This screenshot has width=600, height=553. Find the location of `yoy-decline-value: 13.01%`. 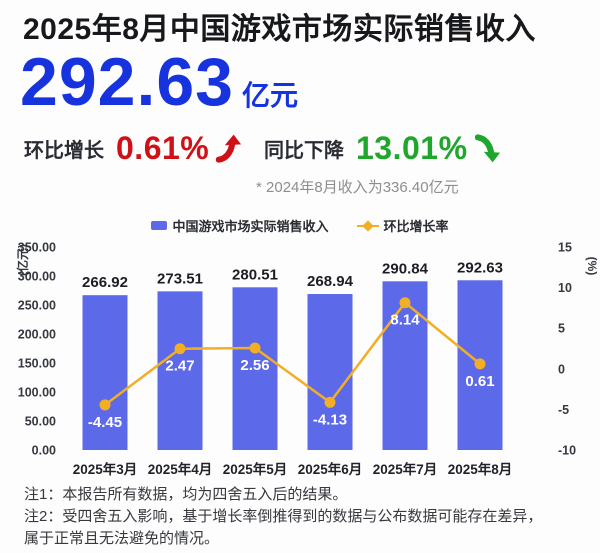

yoy-decline-value: 13.01% is located at coordinates (412, 148).